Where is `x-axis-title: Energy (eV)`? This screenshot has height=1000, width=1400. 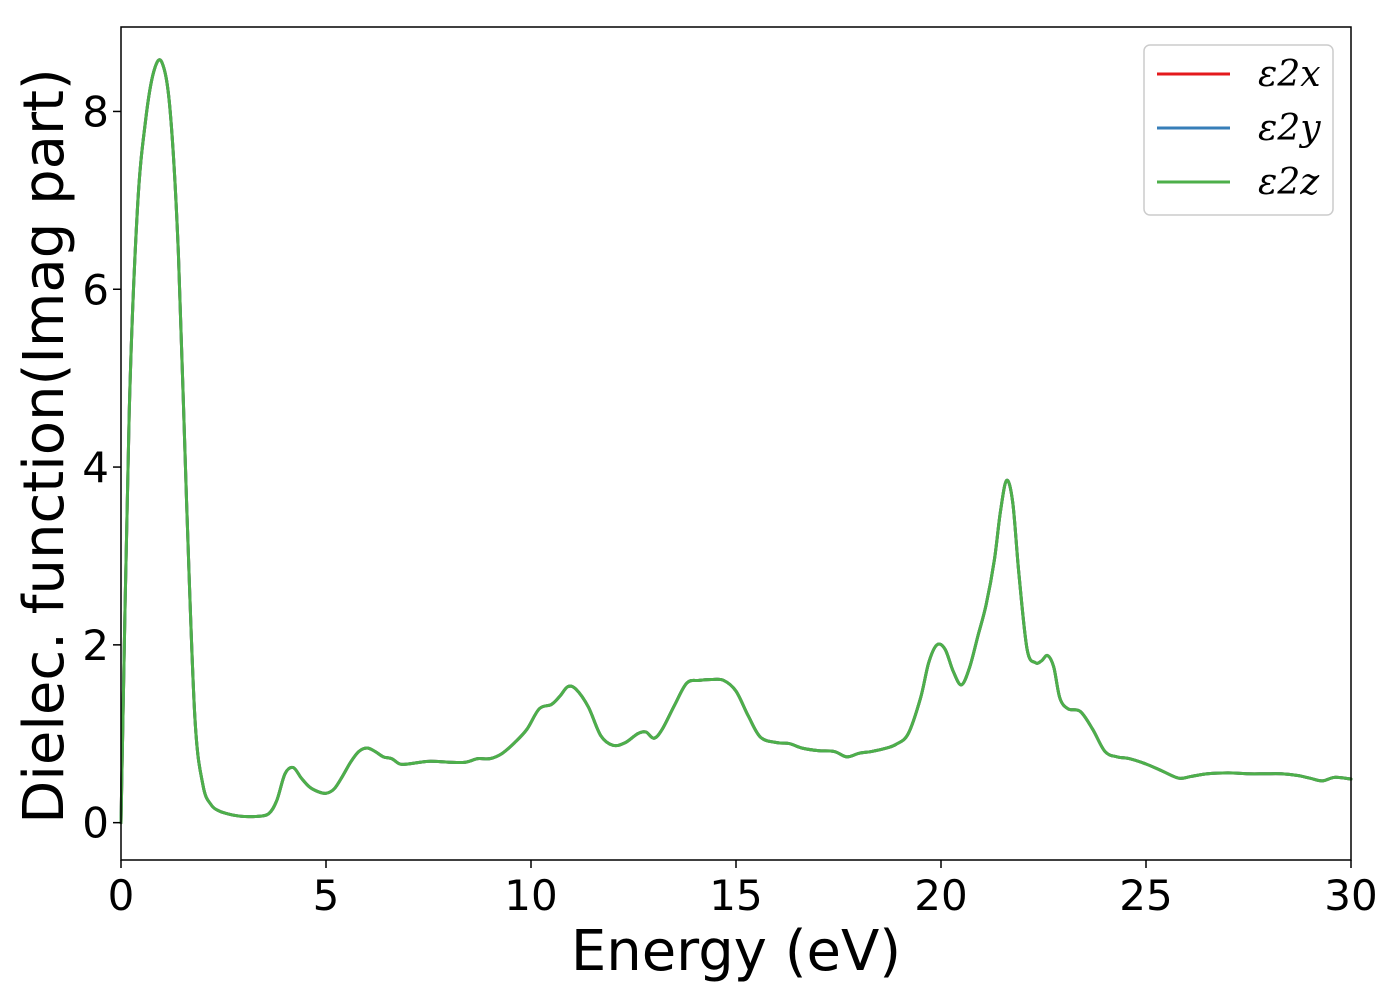 x-axis-title: Energy (eV) is located at coordinates (736, 951).